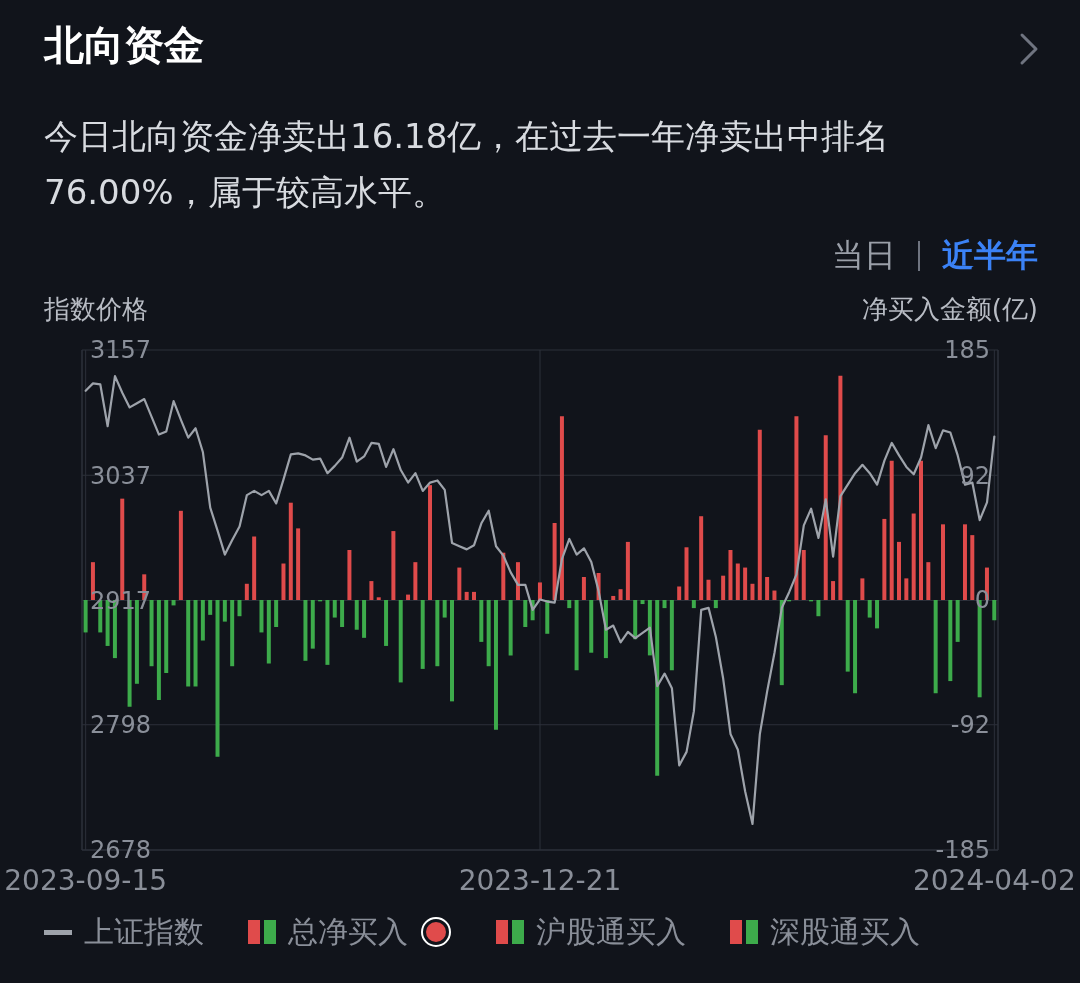  Describe the element at coordinates (121, 850) in the screenshot. I see `y-tick-label: 2678` at that location.